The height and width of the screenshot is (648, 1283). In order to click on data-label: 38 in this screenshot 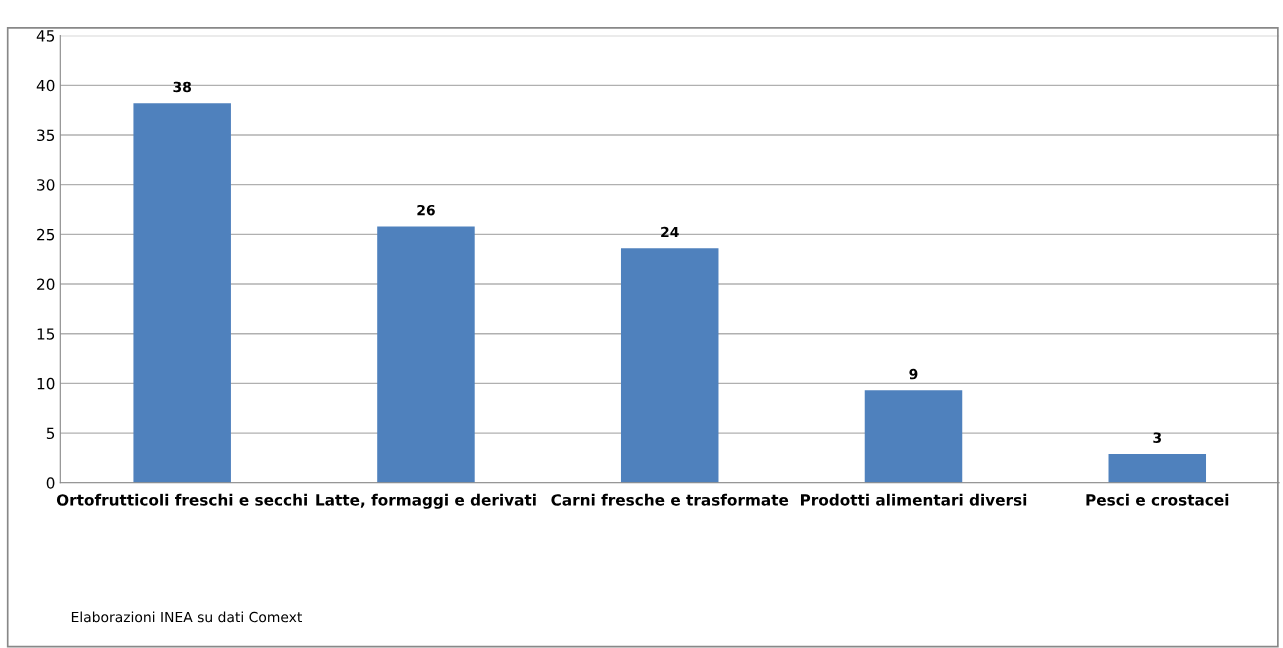, I will do `click(182, 87)`.